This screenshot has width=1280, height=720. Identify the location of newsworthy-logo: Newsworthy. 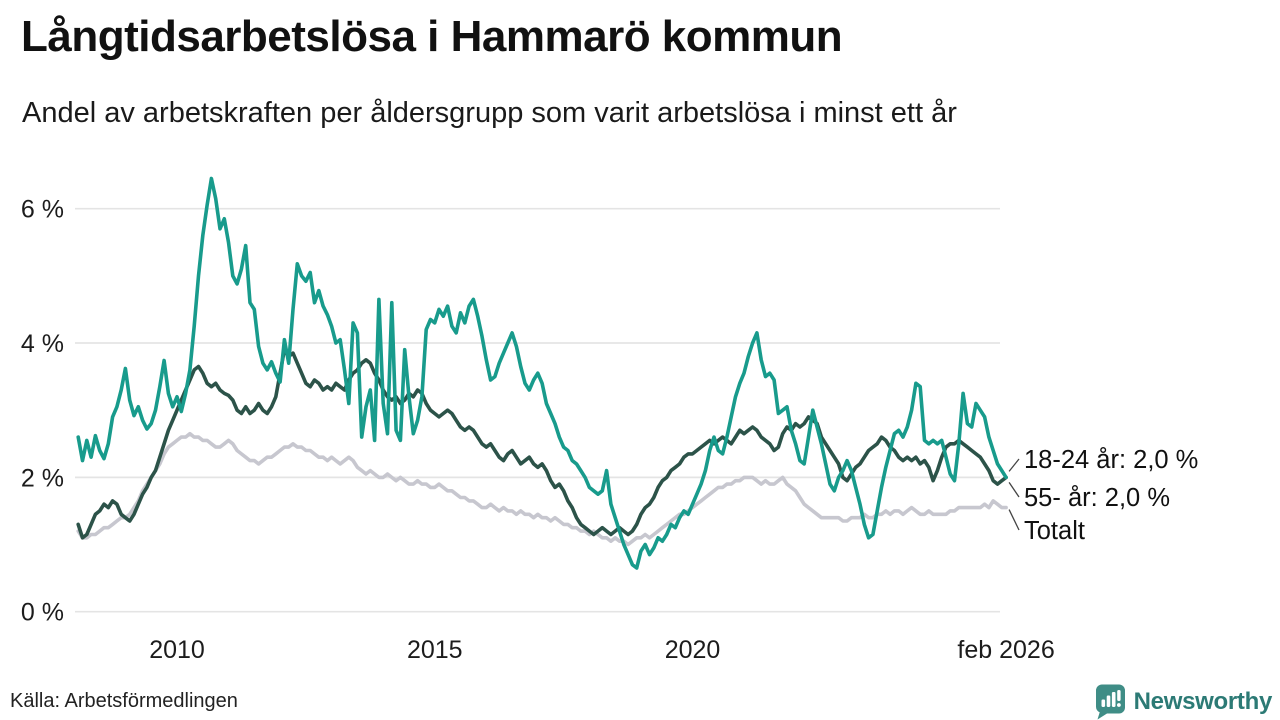
(1183, 701).